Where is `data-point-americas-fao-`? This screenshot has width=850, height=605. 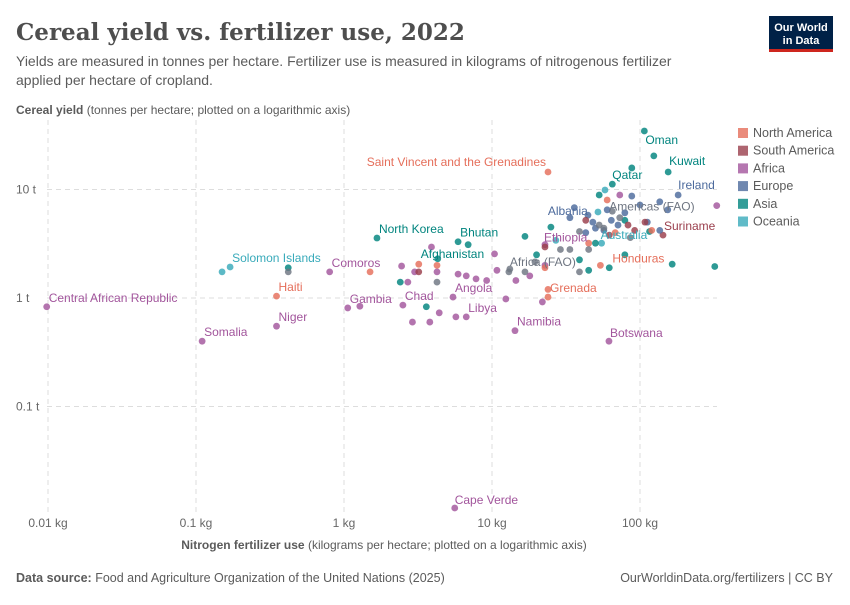 data-point-americas-fao- is located at coordinates (612, 211).